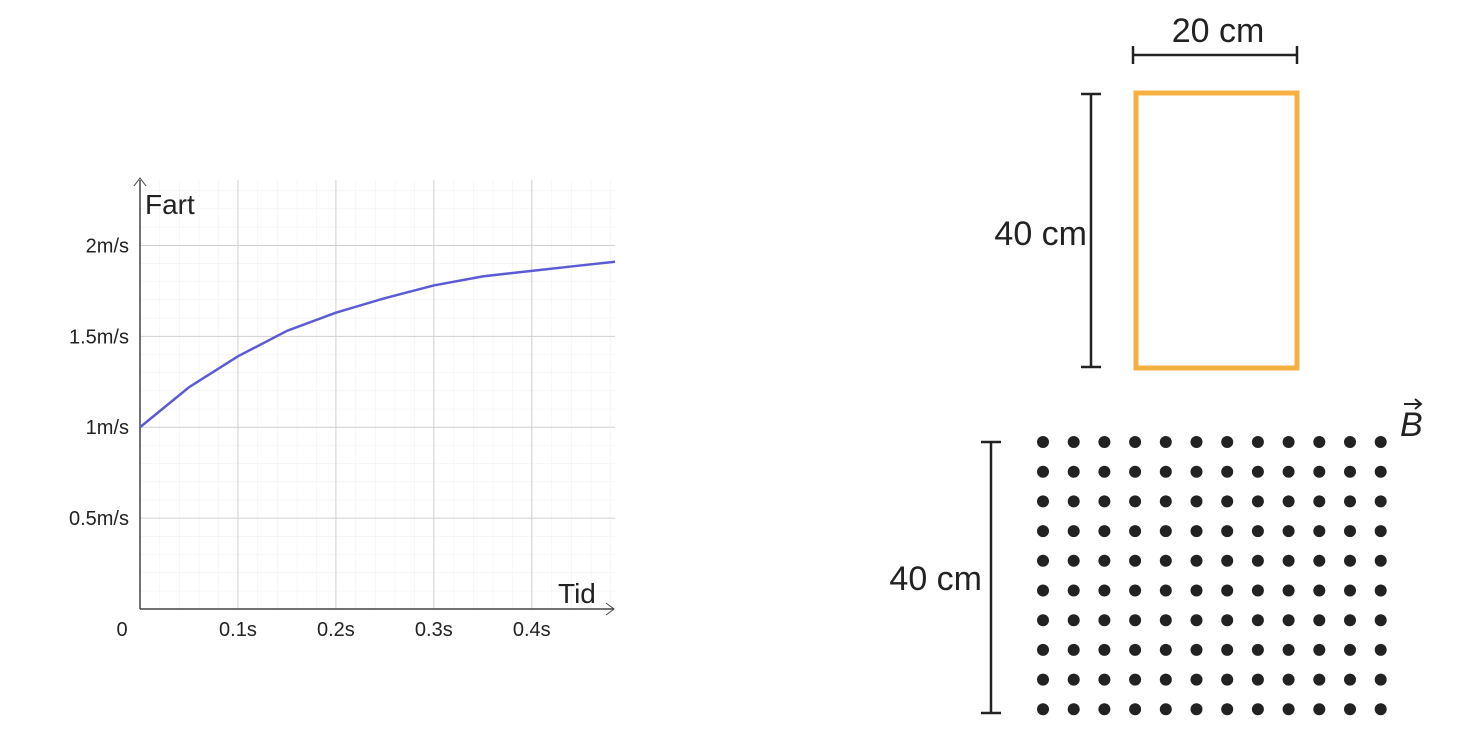 This screenshot has height=743, width=1458. I want to click on height-label: 40 cm, so click(1040, 234).